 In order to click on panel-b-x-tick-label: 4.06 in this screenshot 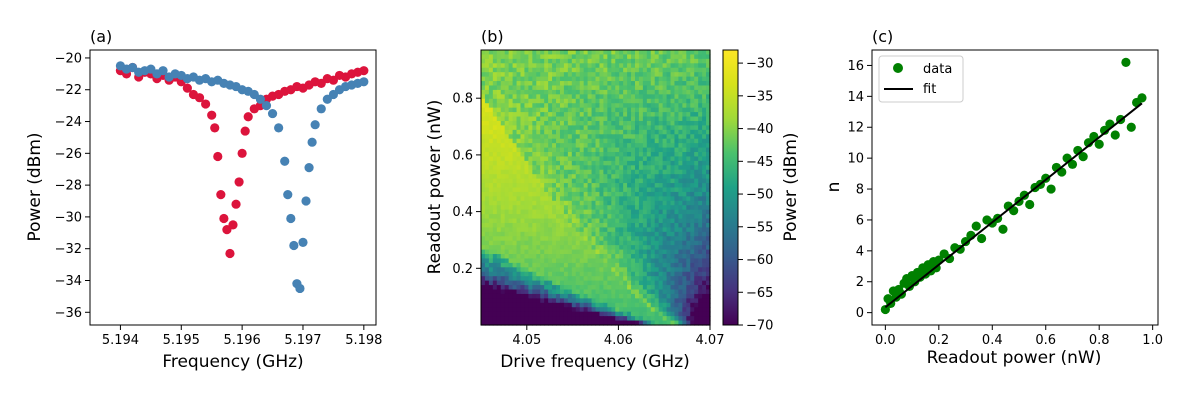, I will do `click(618, 340)`.